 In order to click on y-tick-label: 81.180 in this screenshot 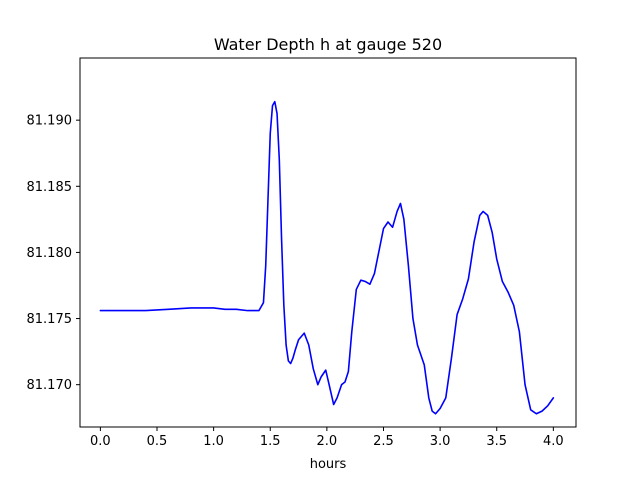, I will do `click(50, 253)`.